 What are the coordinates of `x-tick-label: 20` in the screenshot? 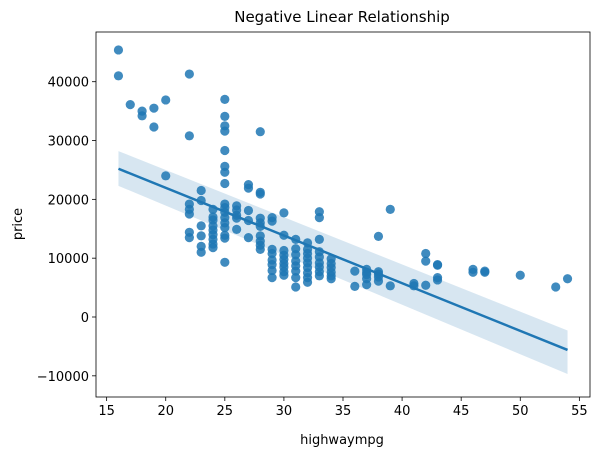 It's located at (165, 411).